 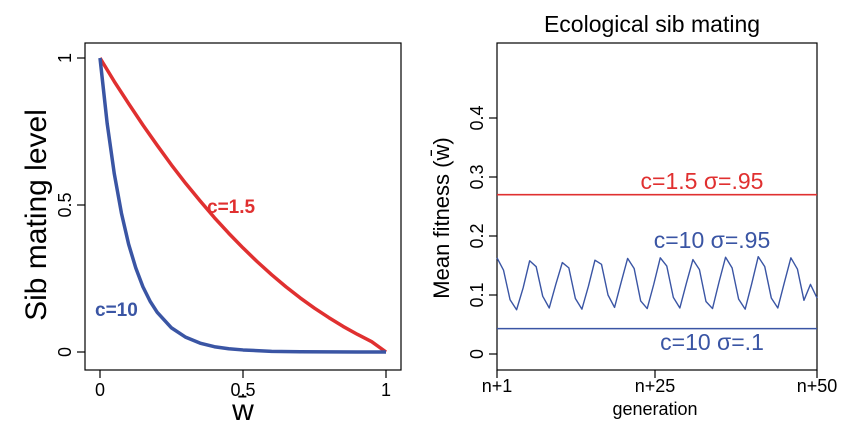 I want to click on right-x-ticklabel: n+25, so click(x=655, y=386).